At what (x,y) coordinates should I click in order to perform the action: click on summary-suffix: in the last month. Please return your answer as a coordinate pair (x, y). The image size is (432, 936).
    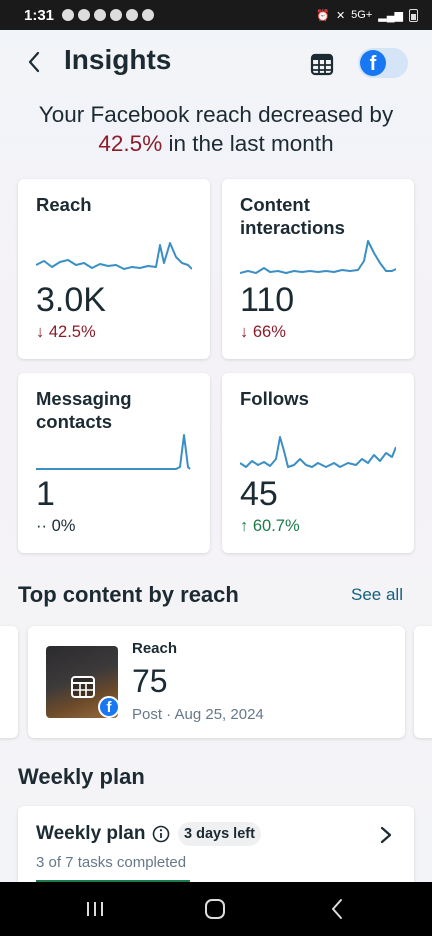
    Looking at the image, I should click on (250, 143).